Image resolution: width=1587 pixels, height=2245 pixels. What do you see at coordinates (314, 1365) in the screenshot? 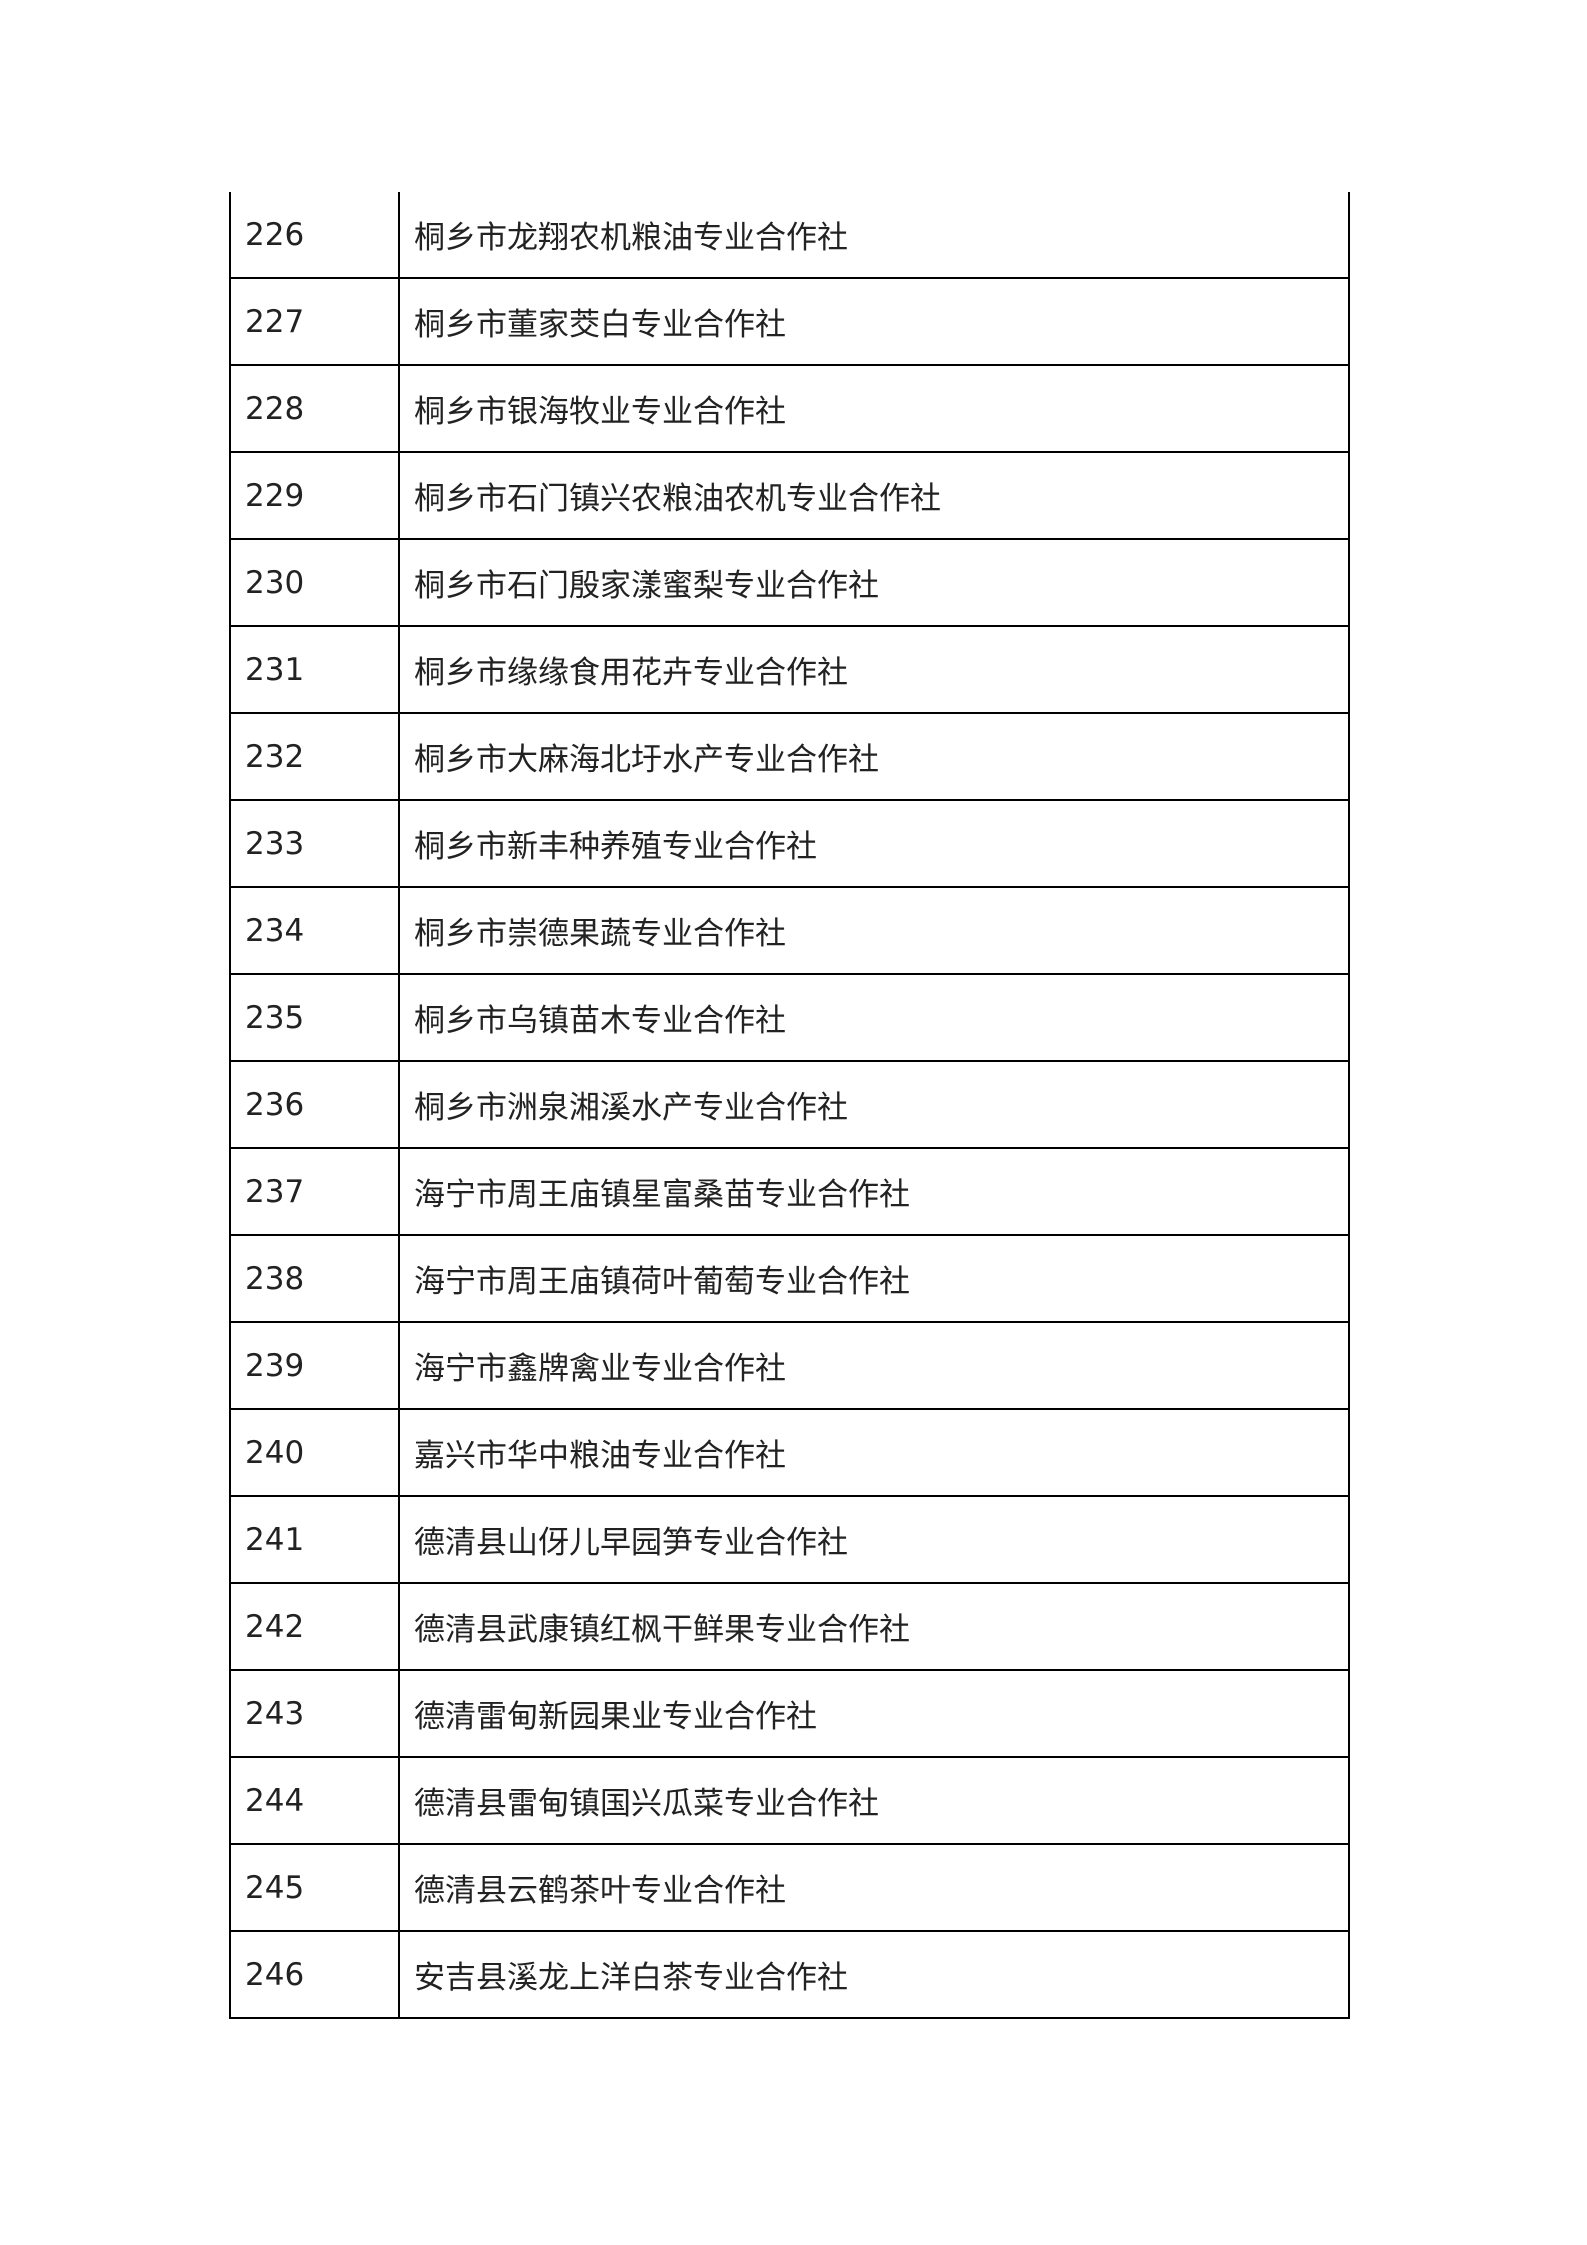
I see `row-number: 239` at bounding box center [314, 1365].